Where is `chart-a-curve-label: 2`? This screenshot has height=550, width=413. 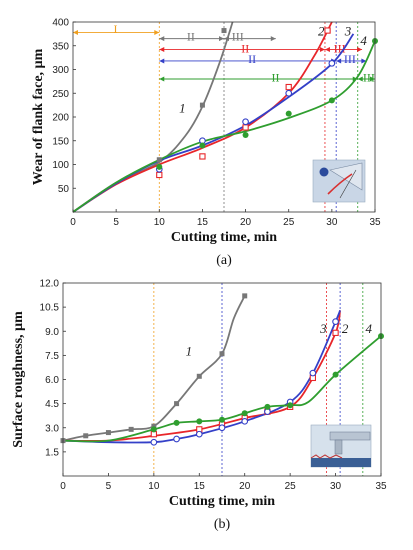 chart-a-curve-label: 2 is located at coordinates (321, 30).